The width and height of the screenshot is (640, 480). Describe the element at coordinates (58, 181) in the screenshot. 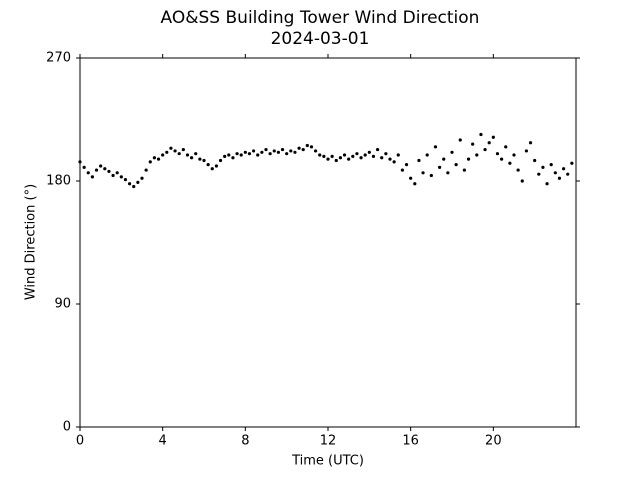

I see `y-tick-label: 180` at that location.